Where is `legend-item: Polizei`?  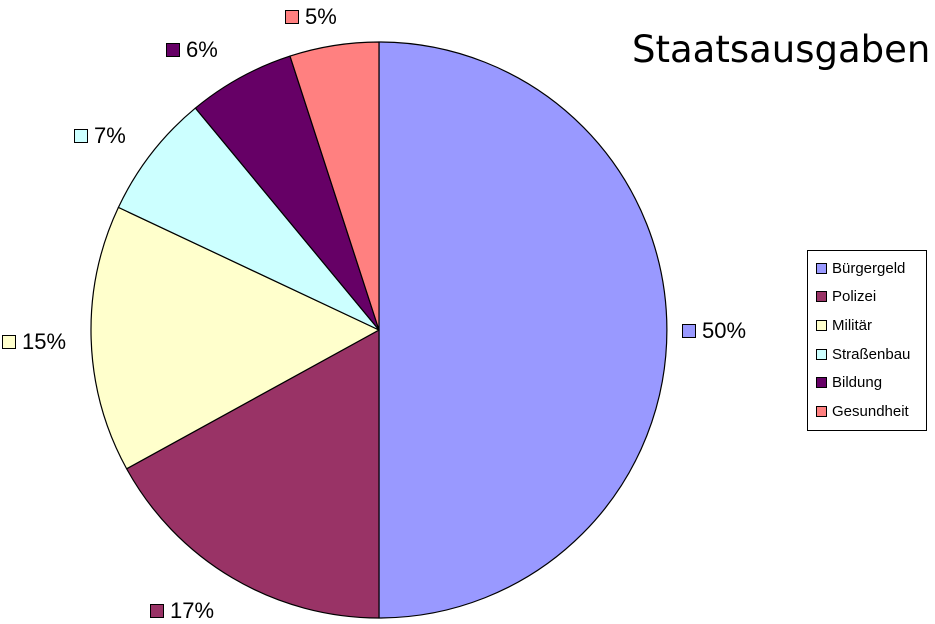 legend-item: Polizei is located at coordinates (867, 297).